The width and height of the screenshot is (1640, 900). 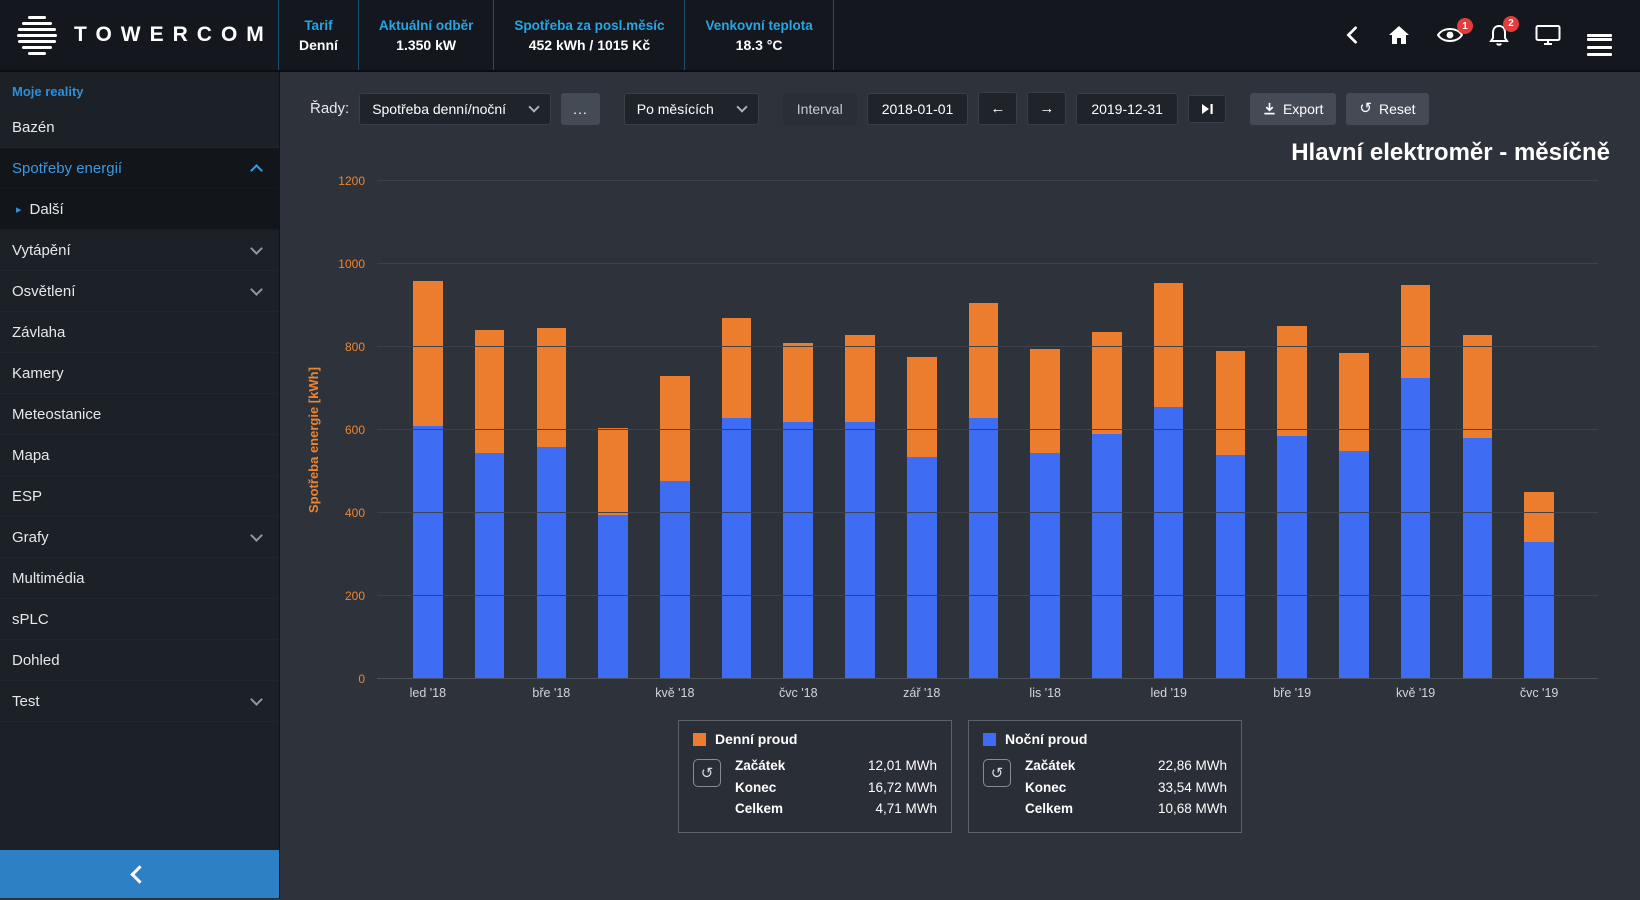 I want to click on bar-led--18, so click(x=428, y=430).